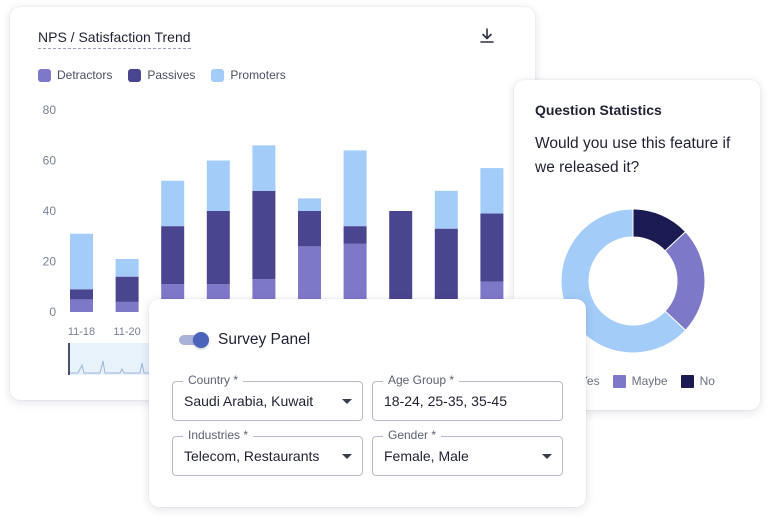  Describe the element at coordinates (213, 380) in the screenshot. I see `country-label: Country *` at that location.